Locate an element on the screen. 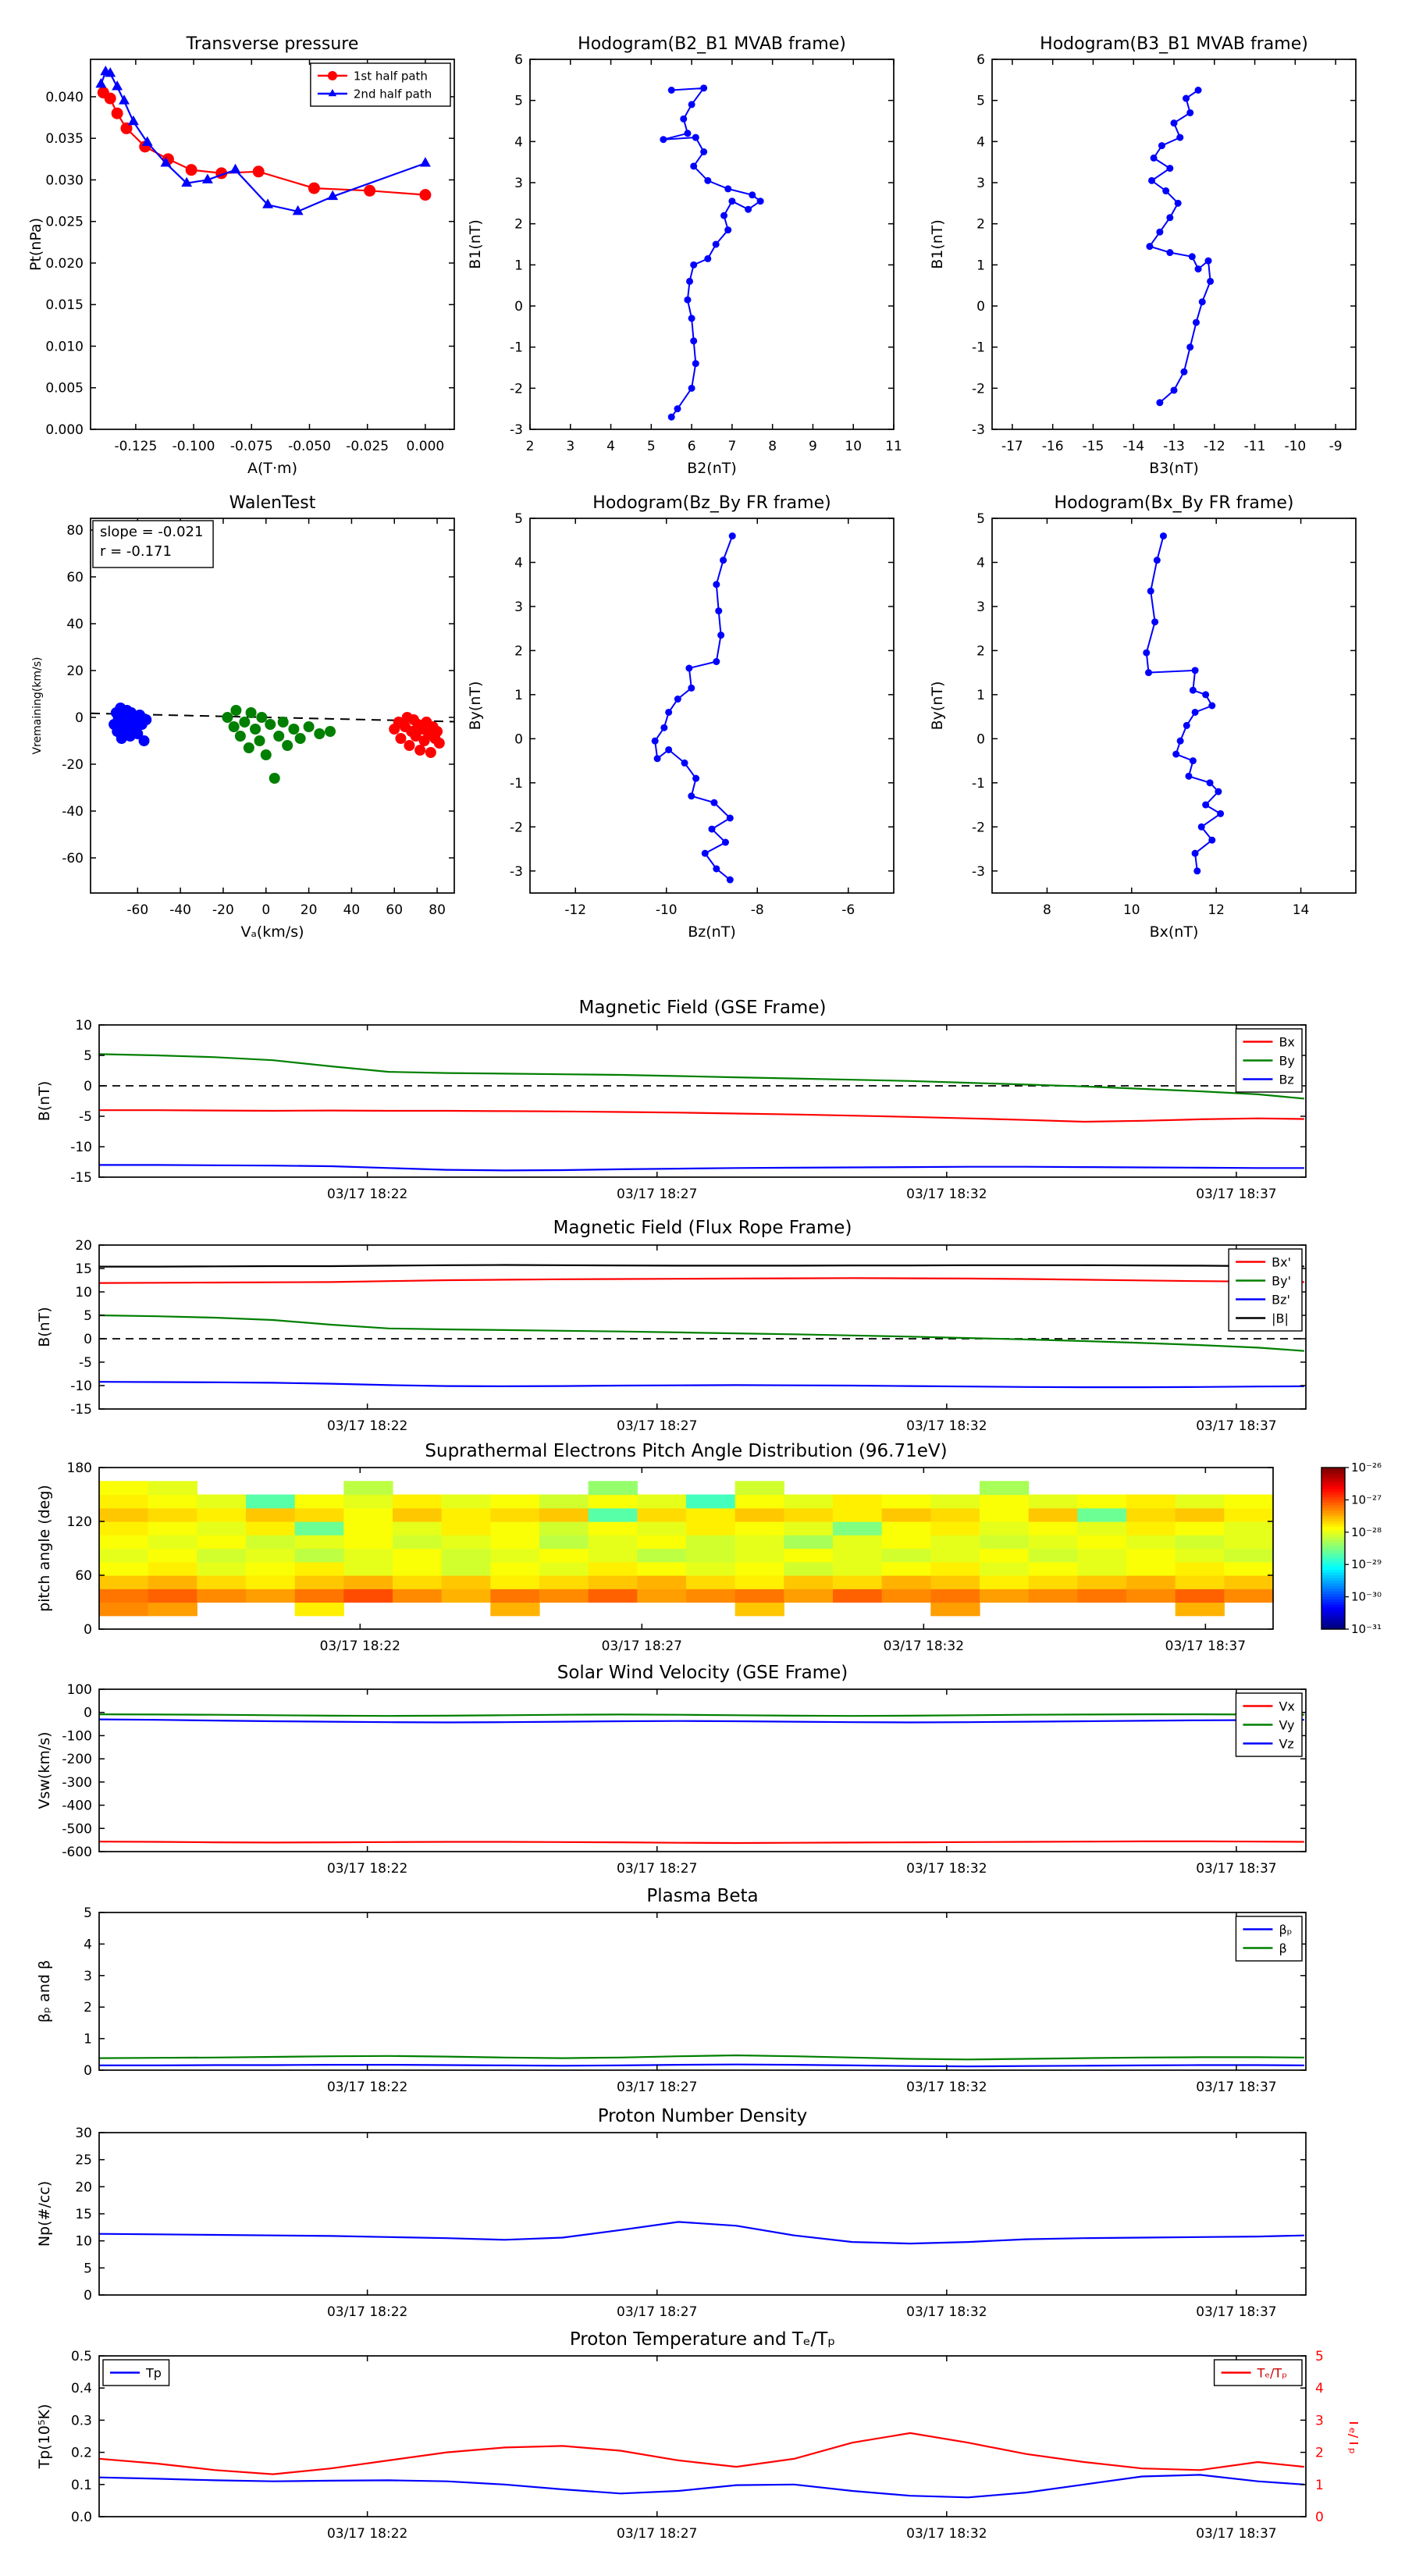 The image size is (1405, 2576). x-tick-label: -8 is located at coordinates (757, 910).